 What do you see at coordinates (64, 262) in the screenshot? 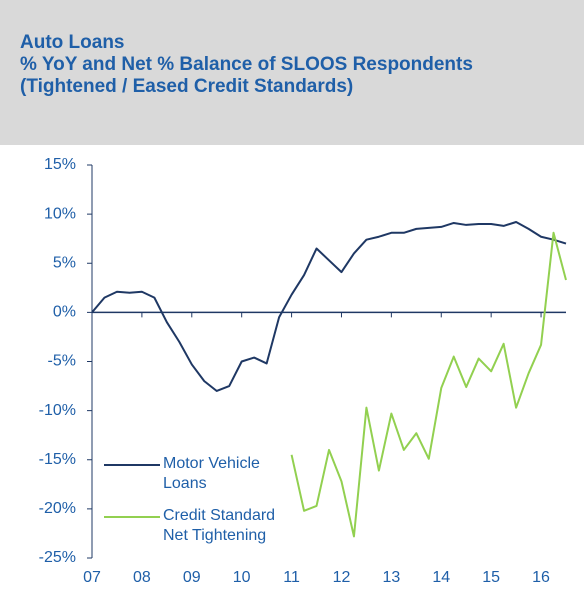
I see `y-tick-label: 5%` at bounding box center [64, 262].